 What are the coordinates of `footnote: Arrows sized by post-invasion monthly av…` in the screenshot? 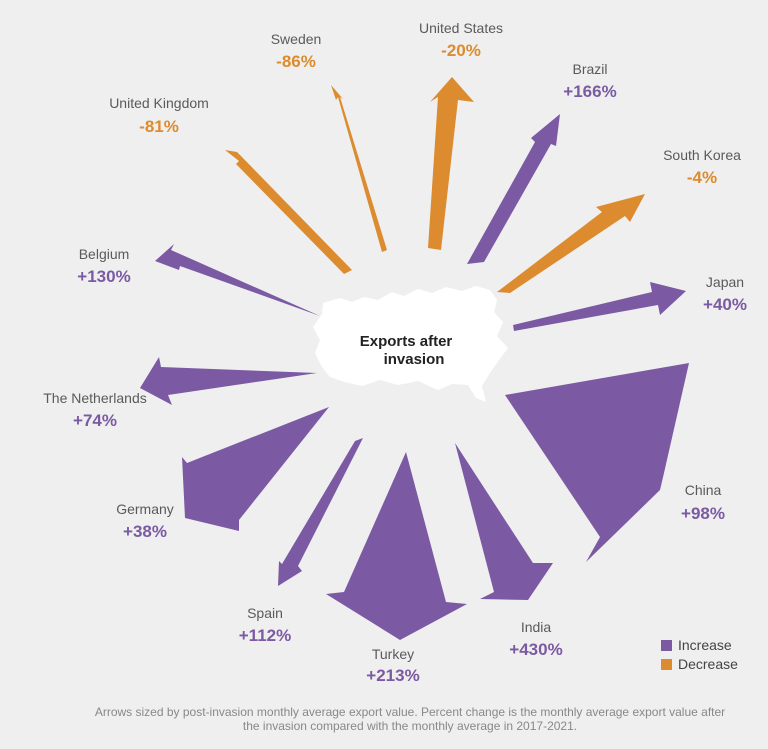 It's located at (410, 719).